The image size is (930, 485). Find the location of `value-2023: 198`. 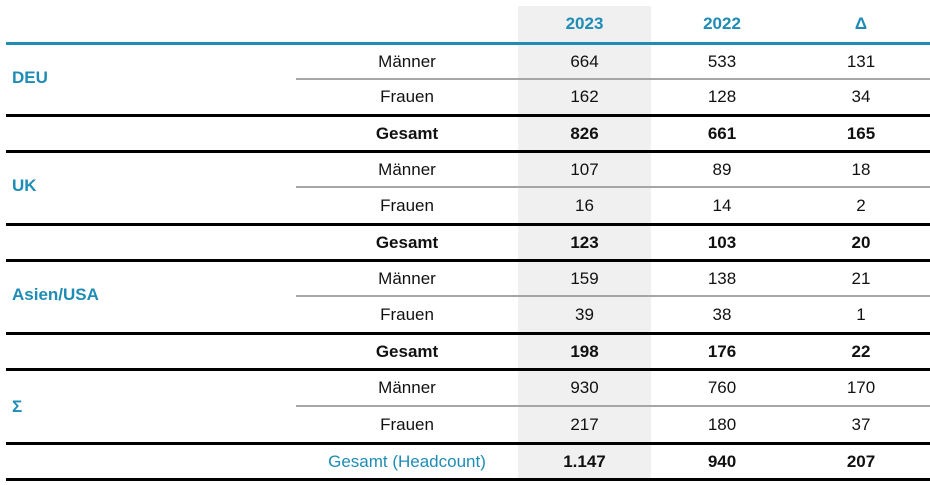

value-2023: 198 is located at coordinates (584, 351).